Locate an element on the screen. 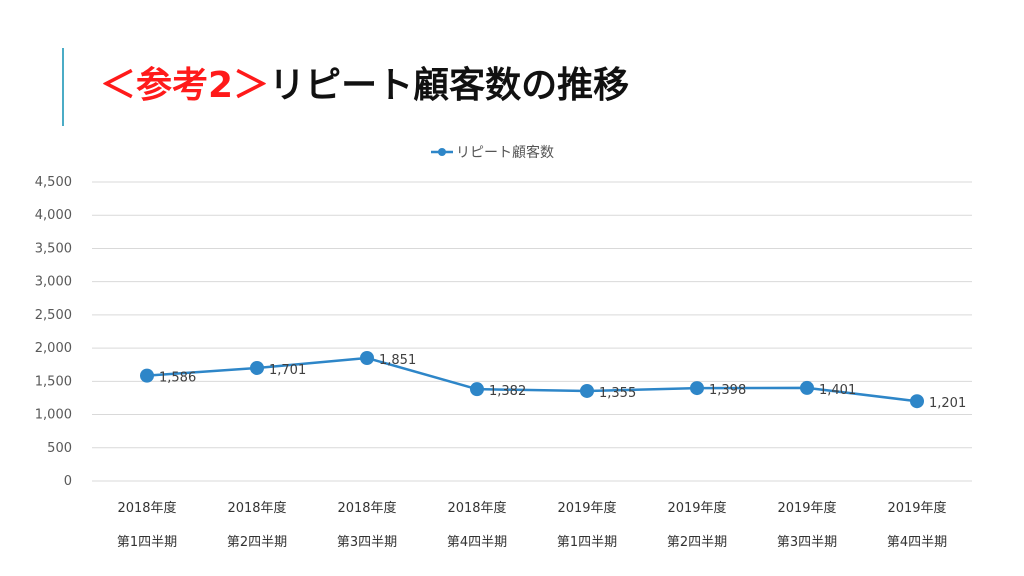 The image size is (1024, 576). title-prefix: ＜参考2＞ is located at coordinates (185, 85).